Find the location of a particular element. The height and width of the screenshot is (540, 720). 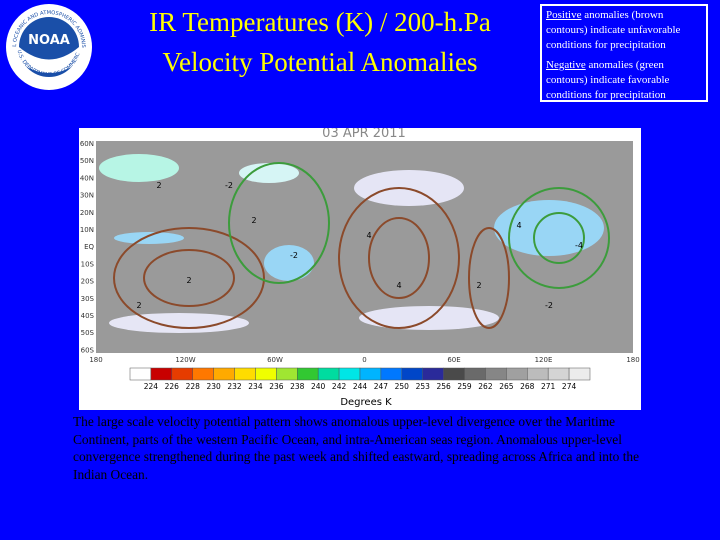

logo-wave is located at coordinates (49, 60).